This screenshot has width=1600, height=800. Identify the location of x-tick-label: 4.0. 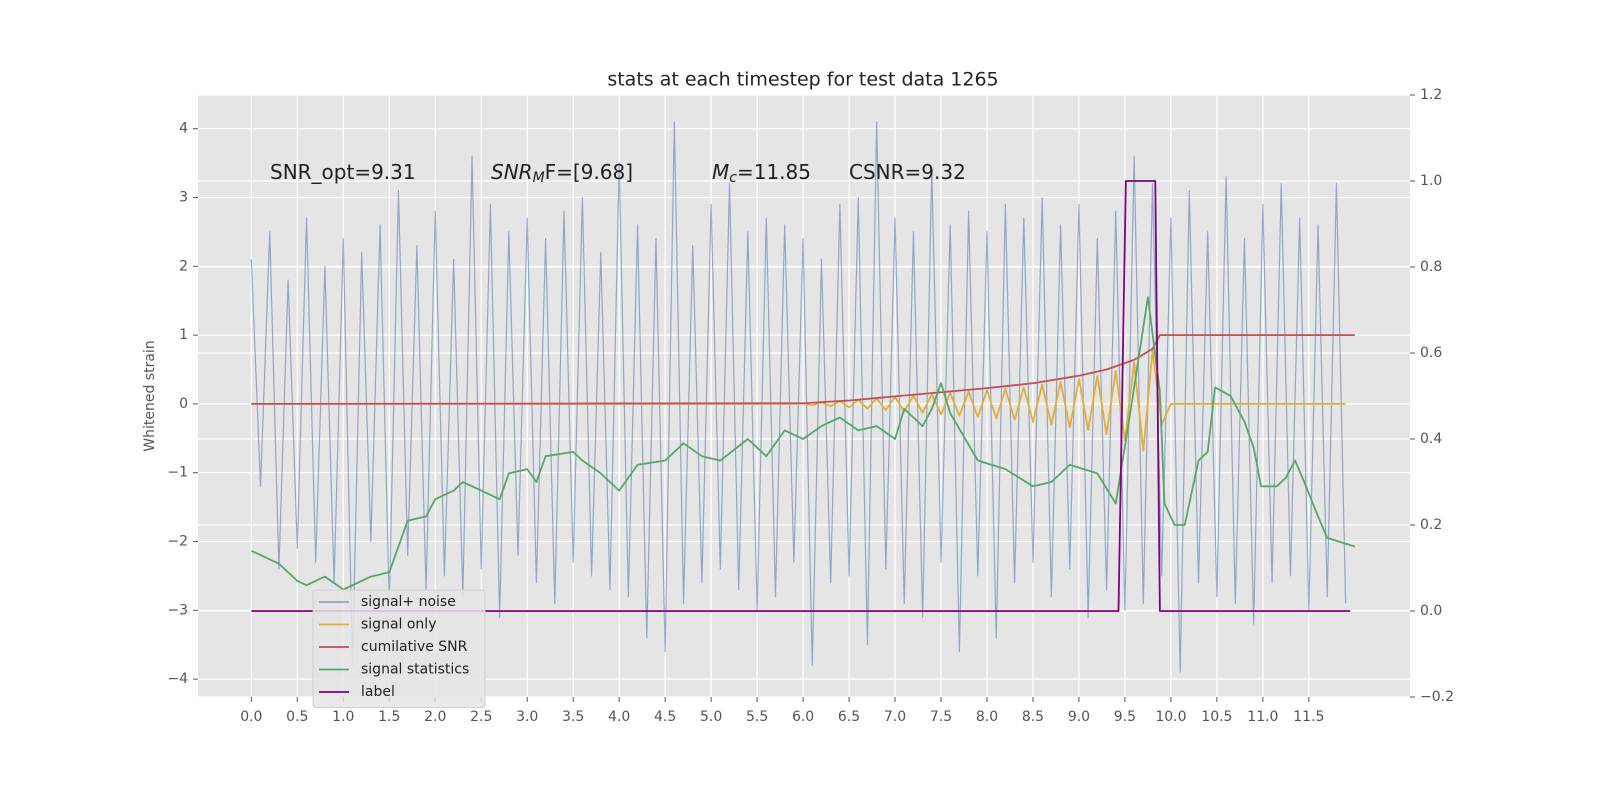
(619, 717).